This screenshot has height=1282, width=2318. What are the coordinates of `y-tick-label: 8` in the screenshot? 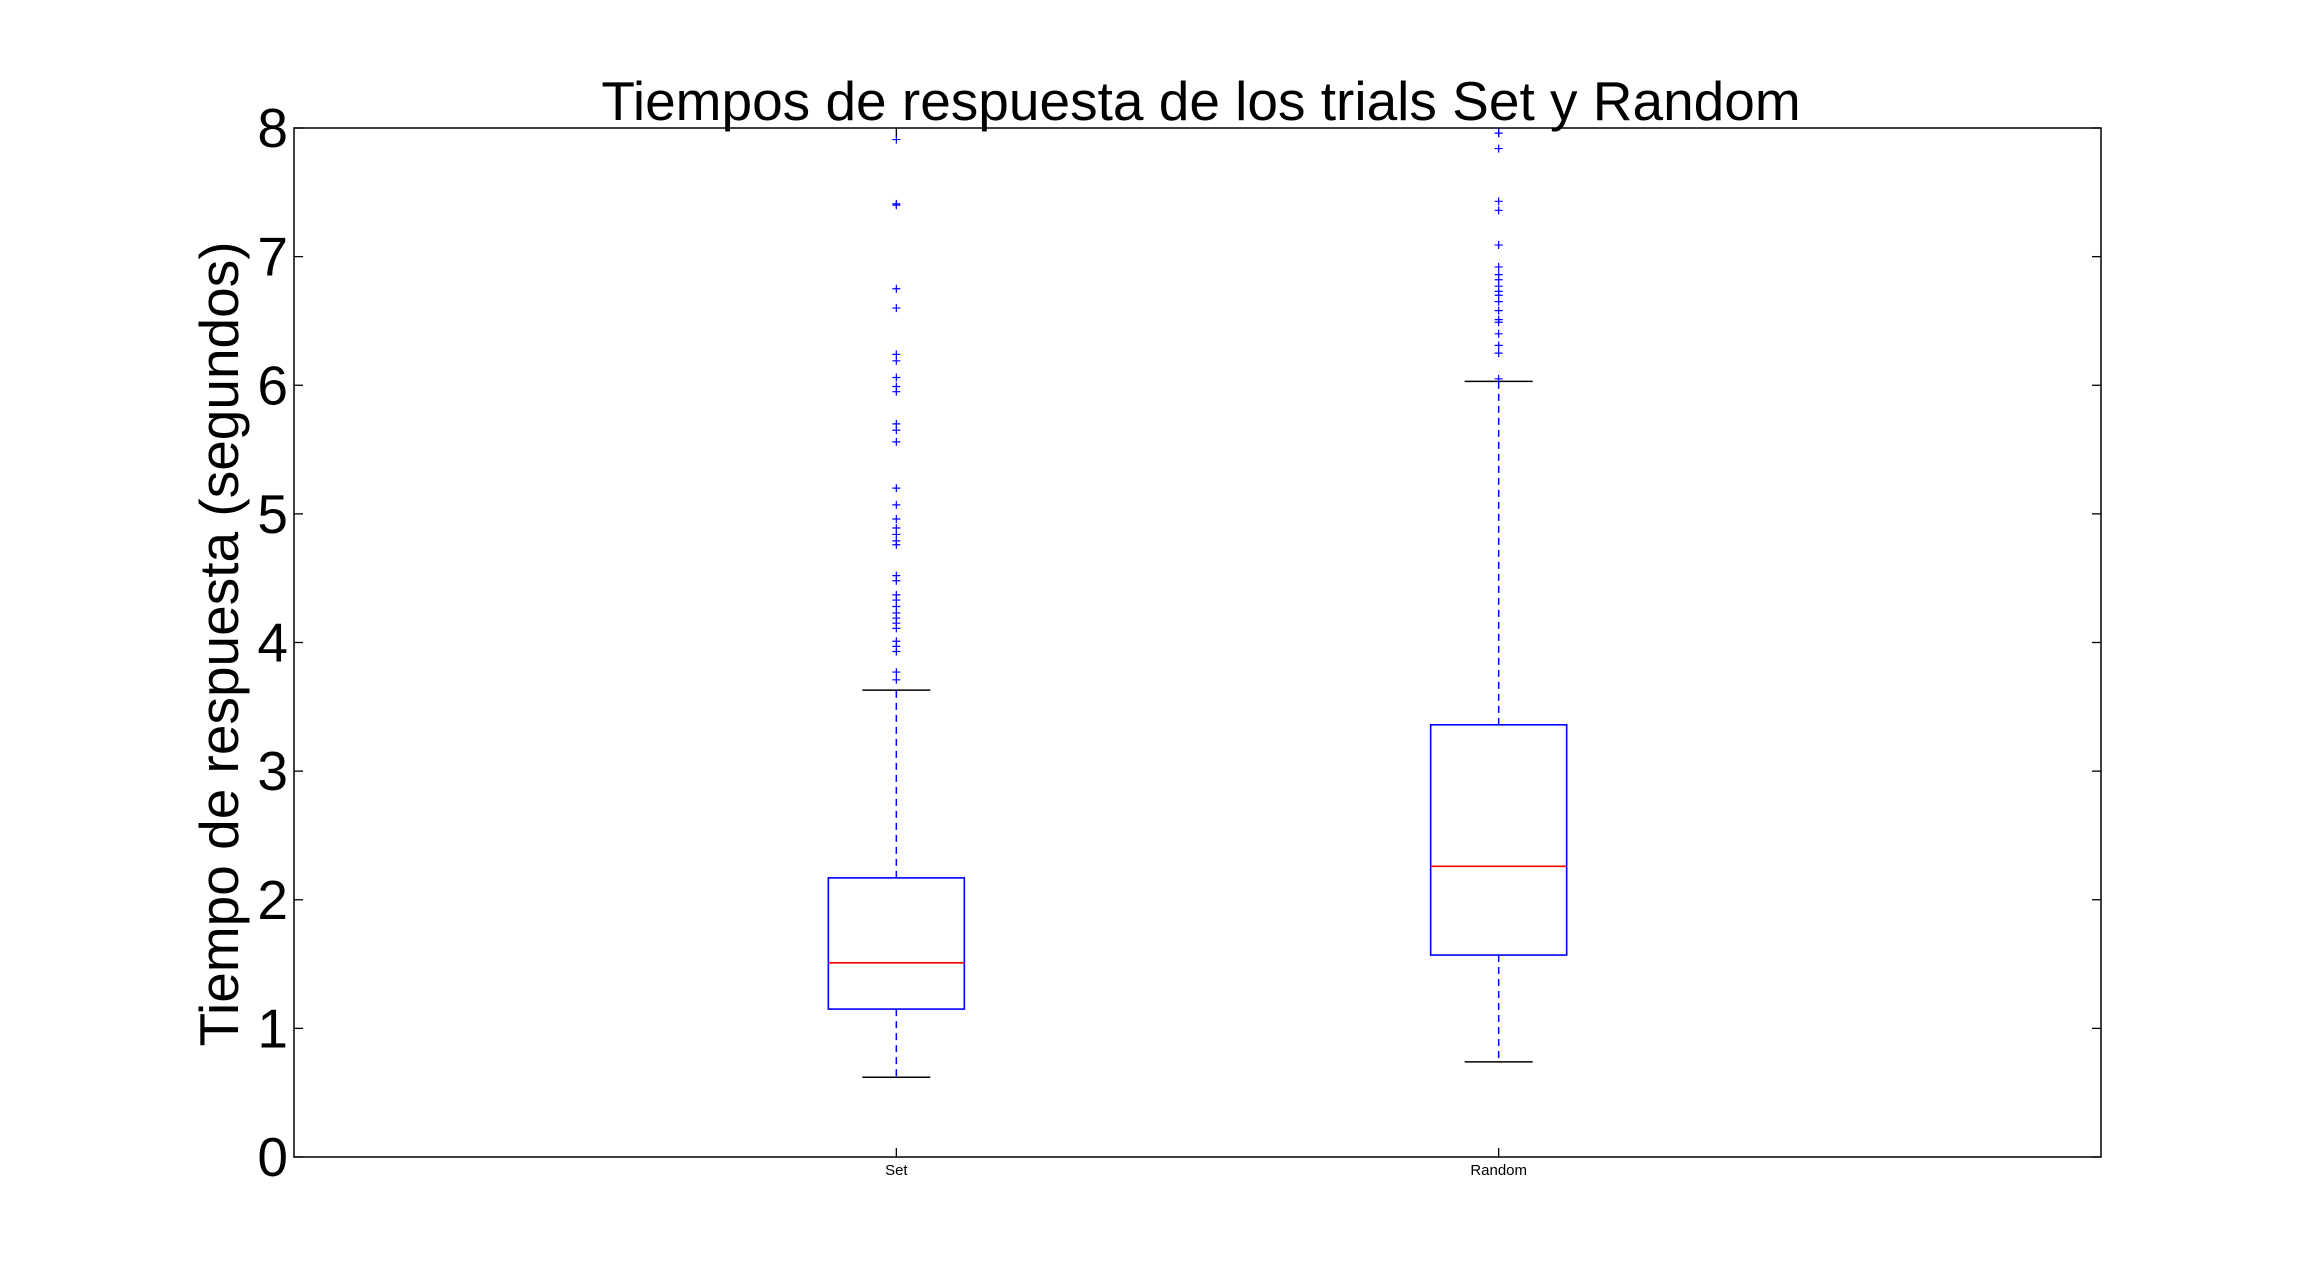 It's located at (272, 128).